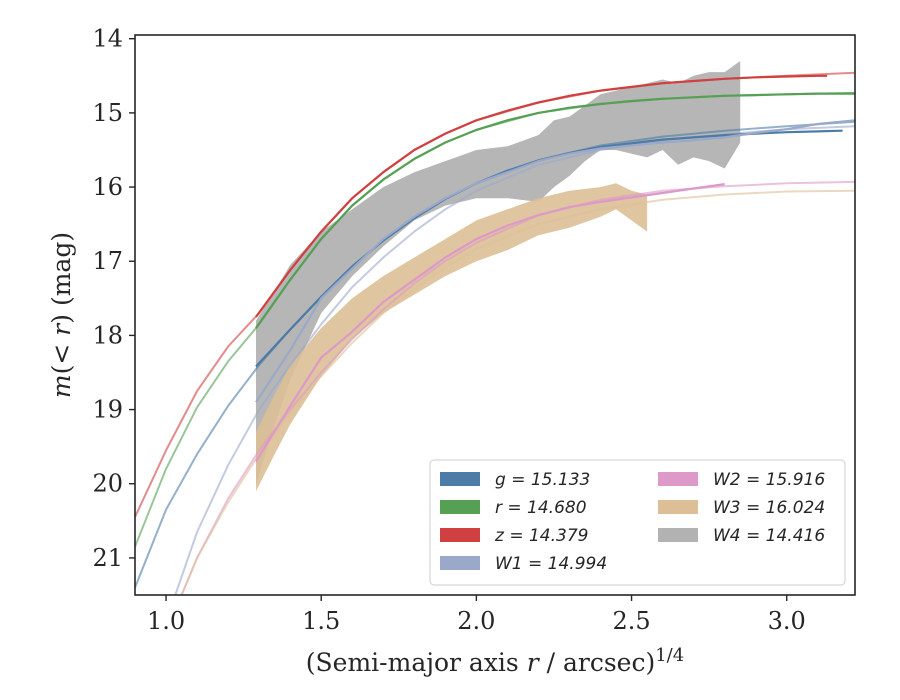 The height and width of the screenshot is (700, 900). I want to click on y-tick-label: 17, so click(107, 261).